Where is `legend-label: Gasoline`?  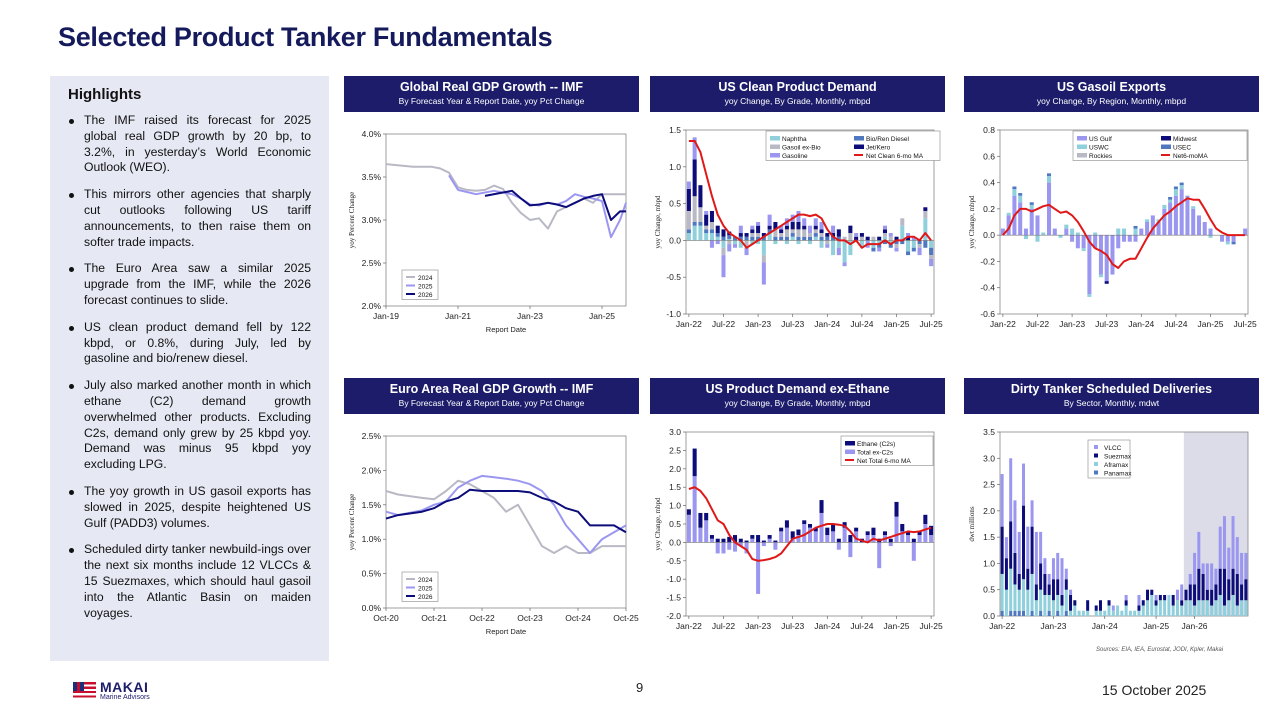 legend-label: Gasoline is located at coordinates (795, 156).